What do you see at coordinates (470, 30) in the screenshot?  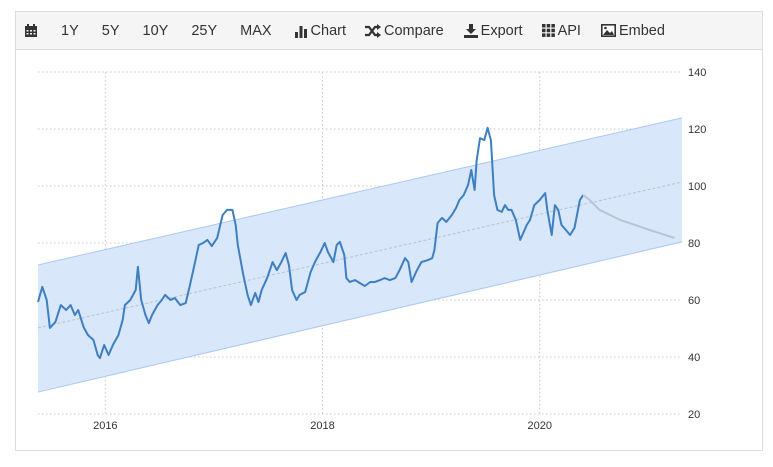 I see `download-icon` at bounding box center [470, 30].